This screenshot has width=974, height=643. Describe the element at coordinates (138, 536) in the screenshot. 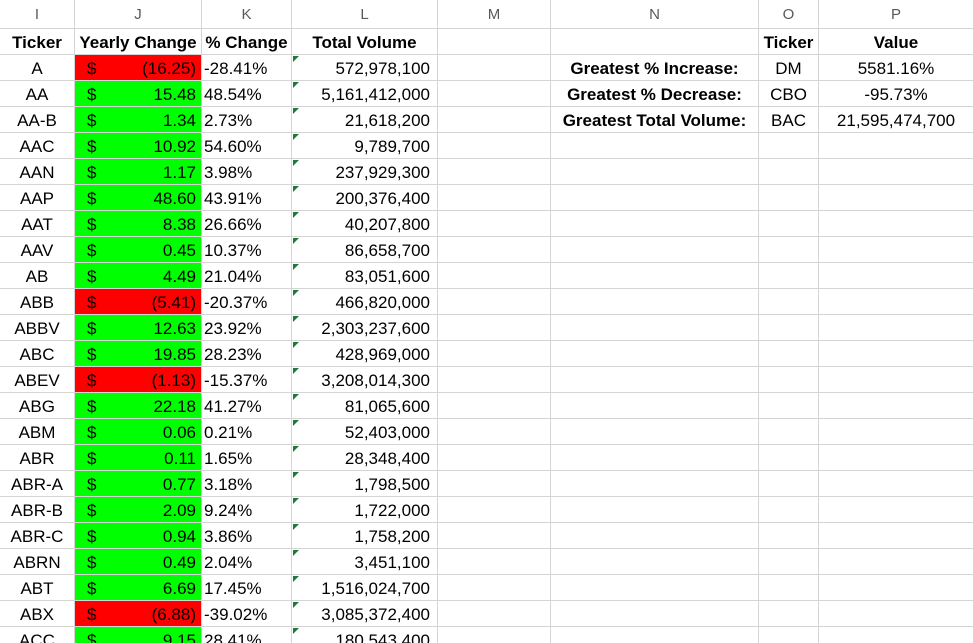

I see `yearly-change-cell: $0.94` at that location.